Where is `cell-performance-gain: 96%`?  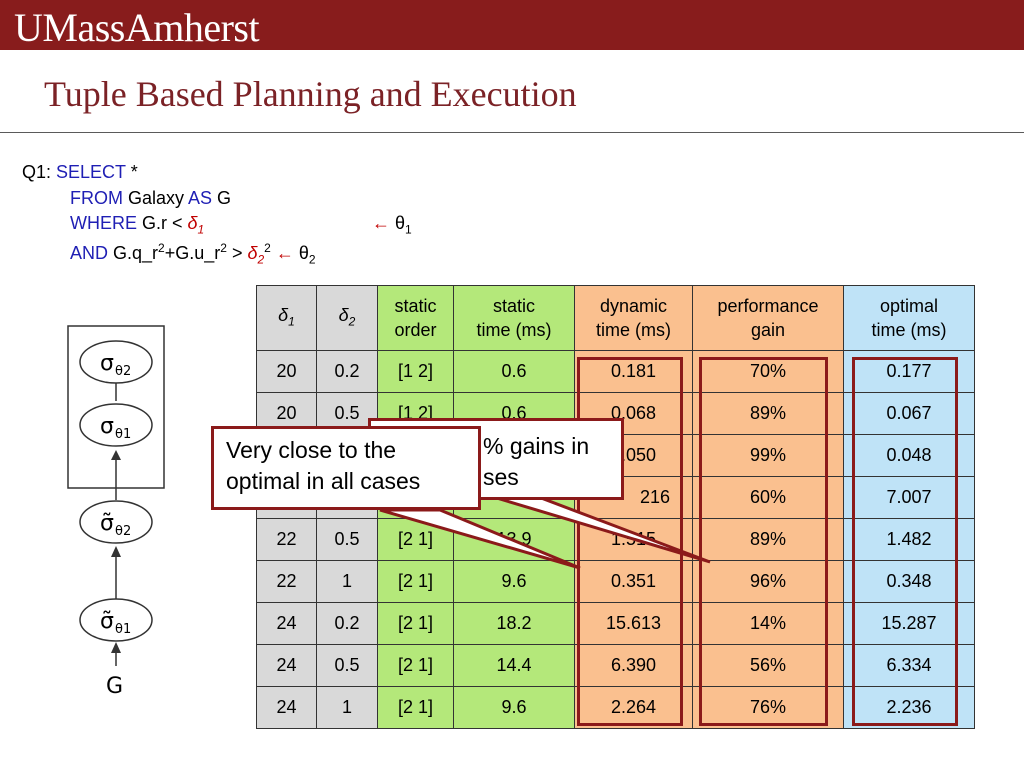 cell-performance-gain: 96% is located at coordinates (768, 581).